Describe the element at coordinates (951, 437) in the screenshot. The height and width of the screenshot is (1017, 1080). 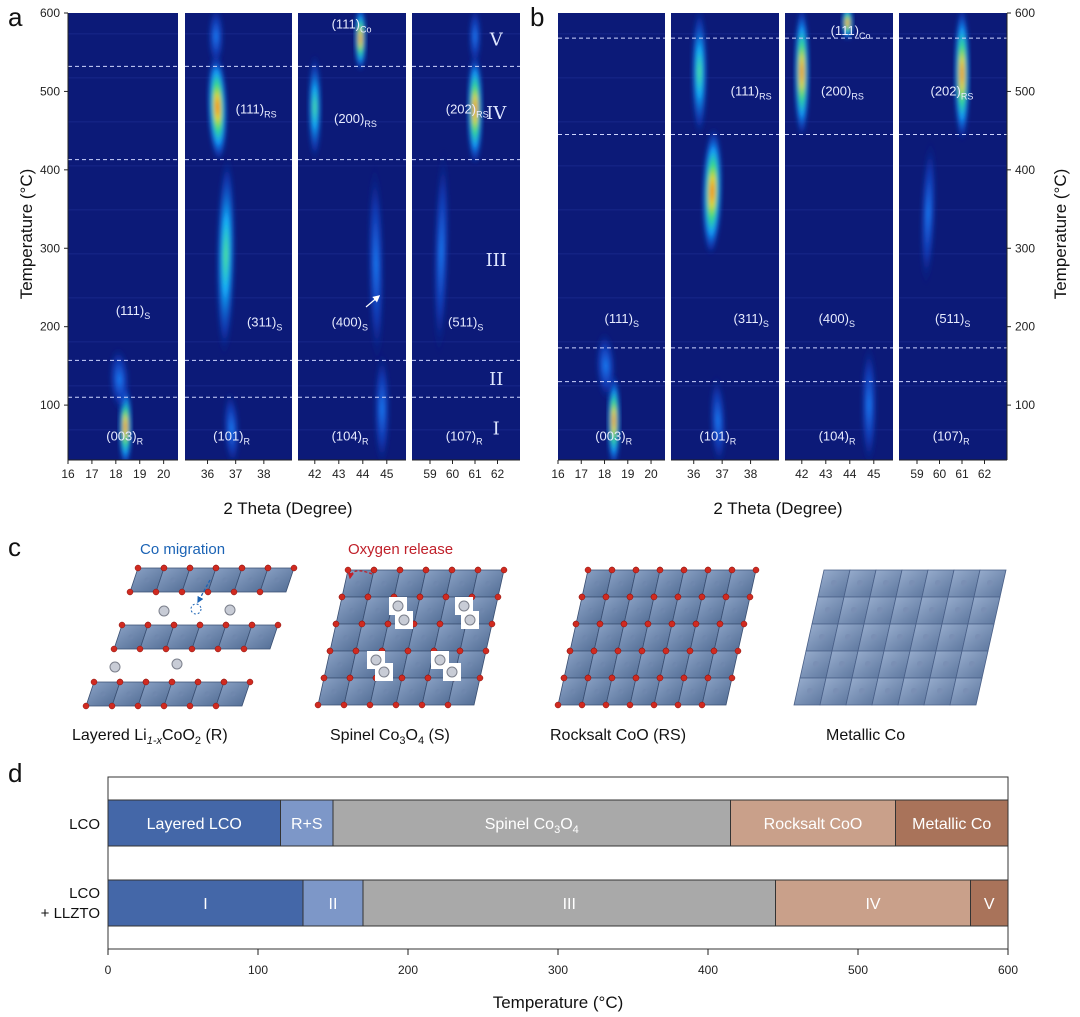
I see `peak-label: (107)R` at that location.